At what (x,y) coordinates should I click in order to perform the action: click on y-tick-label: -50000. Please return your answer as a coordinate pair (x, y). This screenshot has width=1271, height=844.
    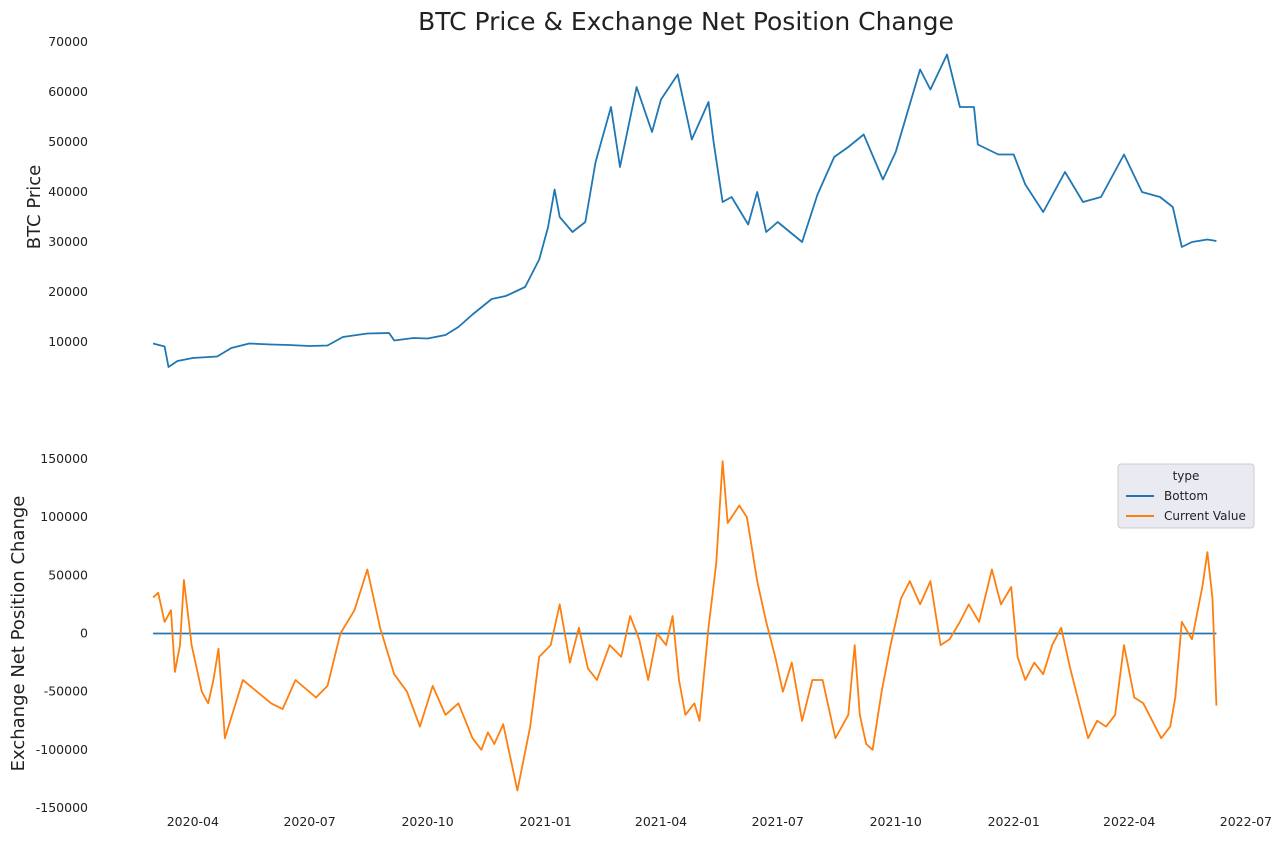
    Looking at the image, I should click on (66, 691).